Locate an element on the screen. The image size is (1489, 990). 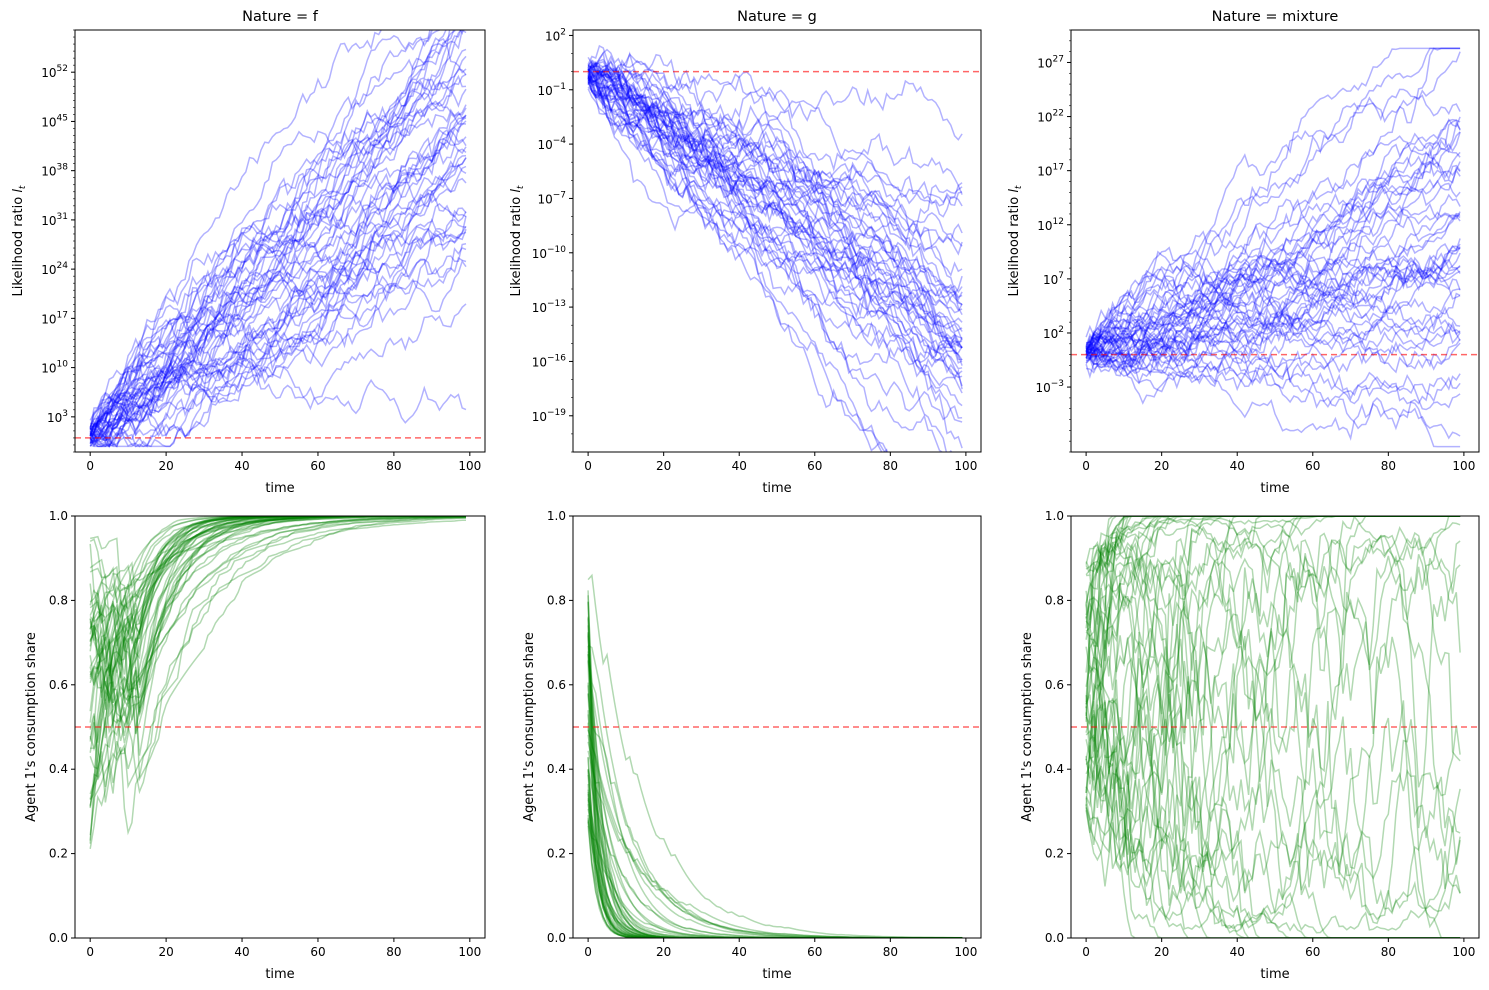
y-tick-label: 10⁻¹⁹ is located at coordinates (549, 416).